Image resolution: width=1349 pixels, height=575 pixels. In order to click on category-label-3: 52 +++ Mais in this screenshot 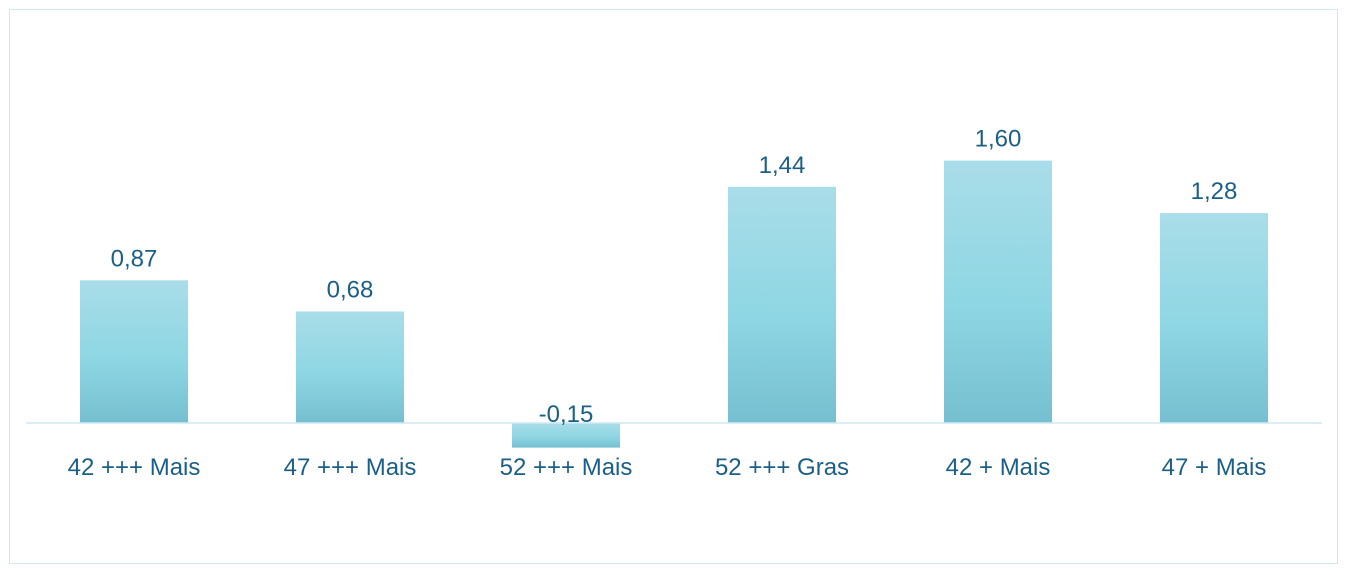, I will do `click(566, 467)`.